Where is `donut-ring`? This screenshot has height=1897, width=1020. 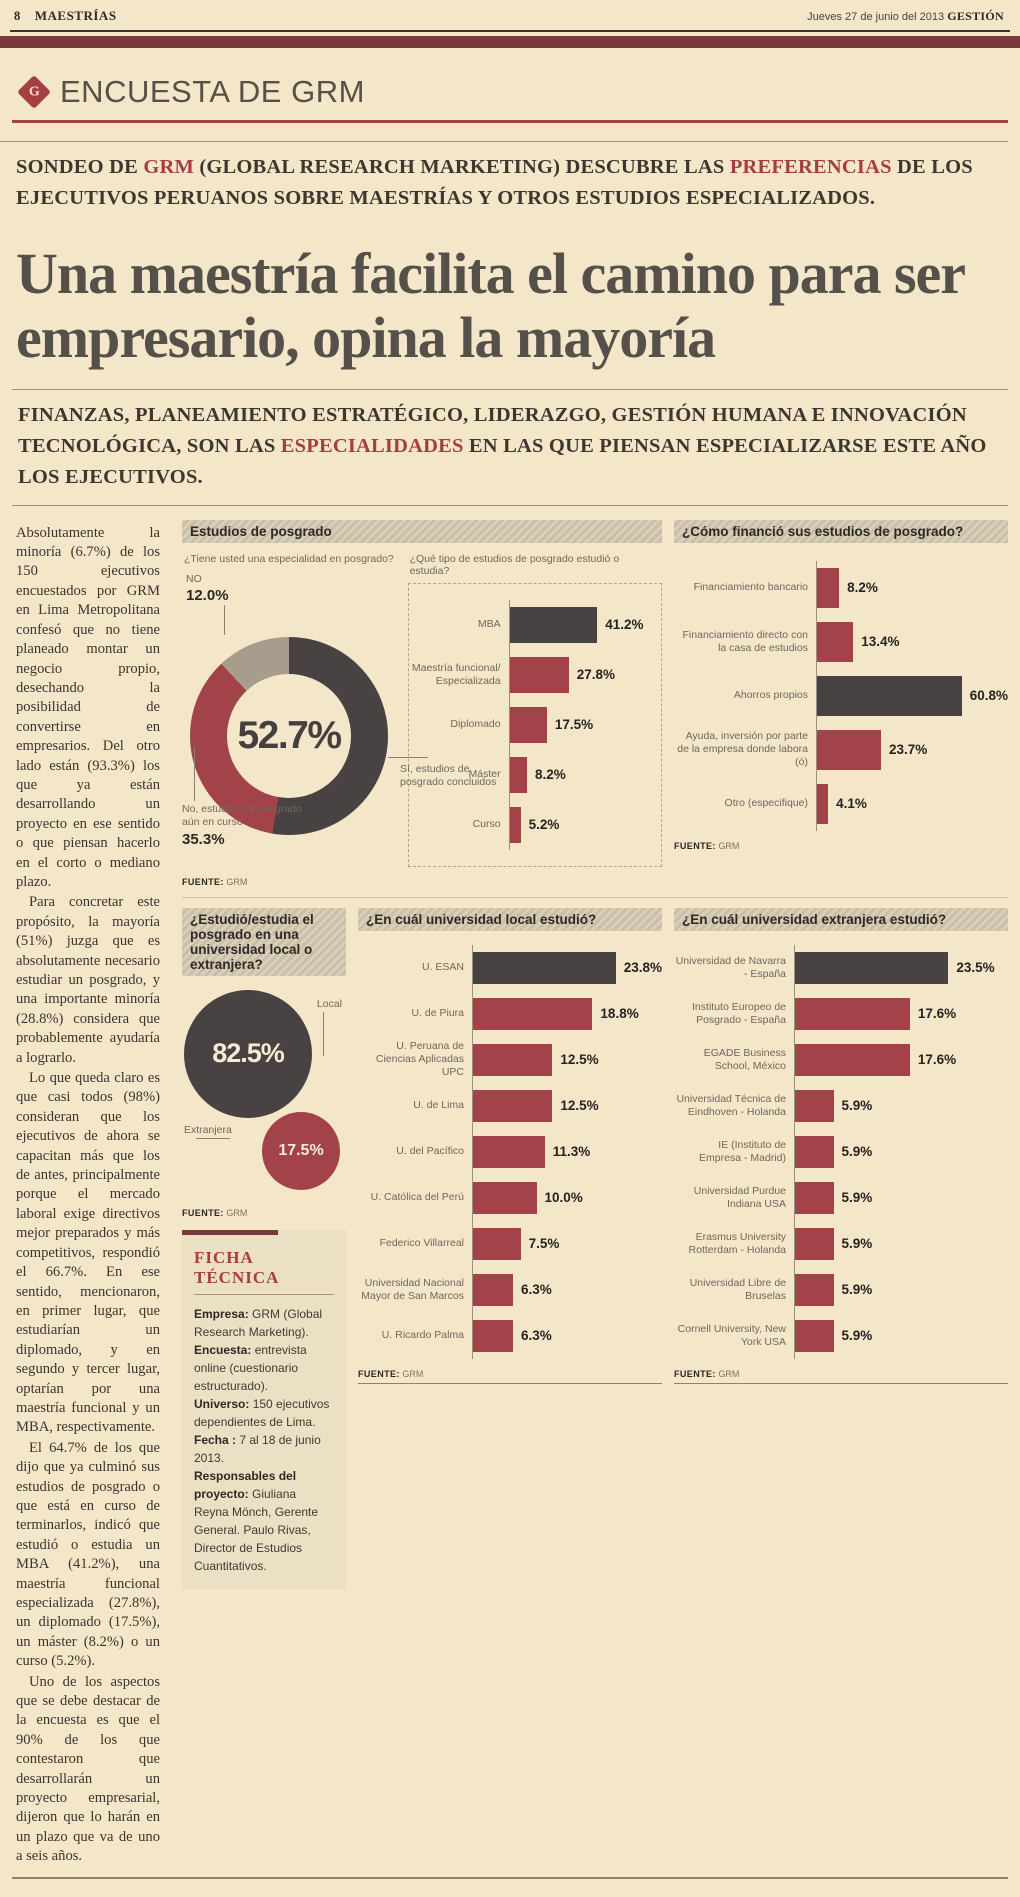
donut-ring is located at coordinates (289, 735).